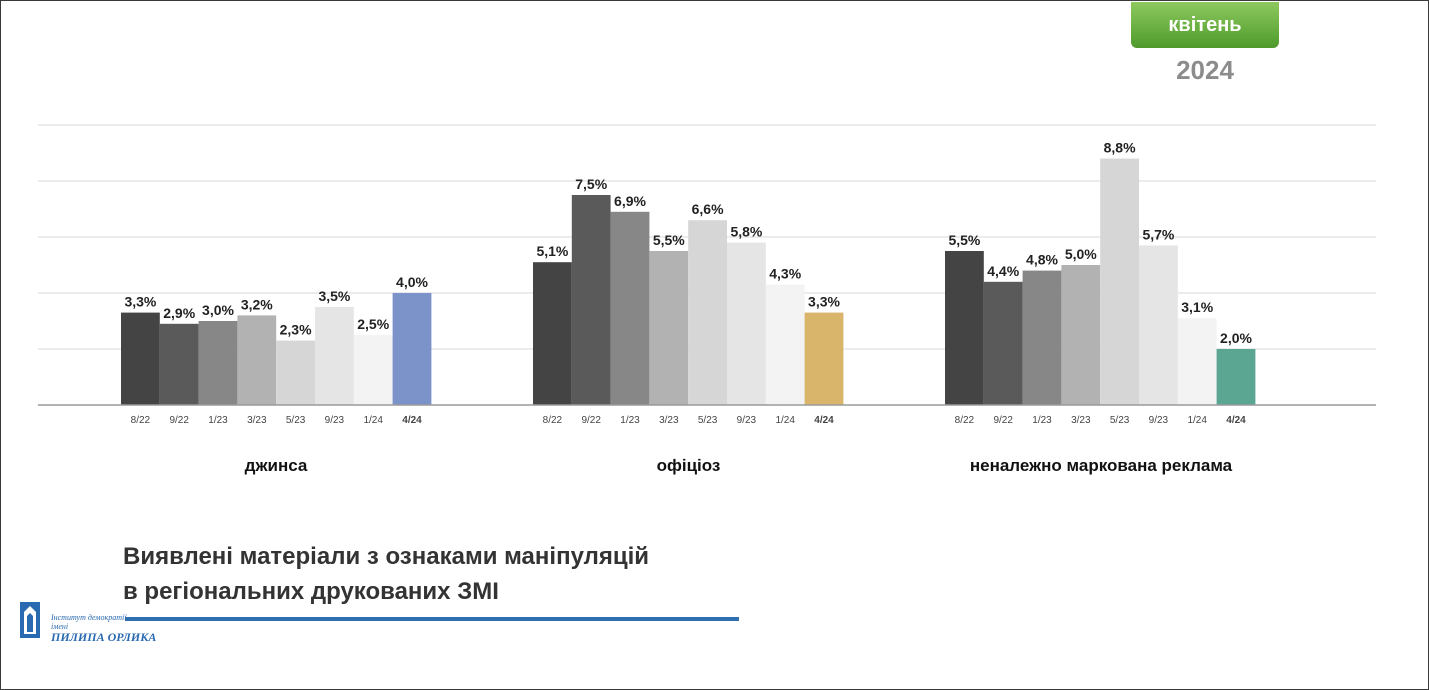 This screenshot has height=690, width=1429. I want to click on data-label: 7,5%, so click(591, 184).